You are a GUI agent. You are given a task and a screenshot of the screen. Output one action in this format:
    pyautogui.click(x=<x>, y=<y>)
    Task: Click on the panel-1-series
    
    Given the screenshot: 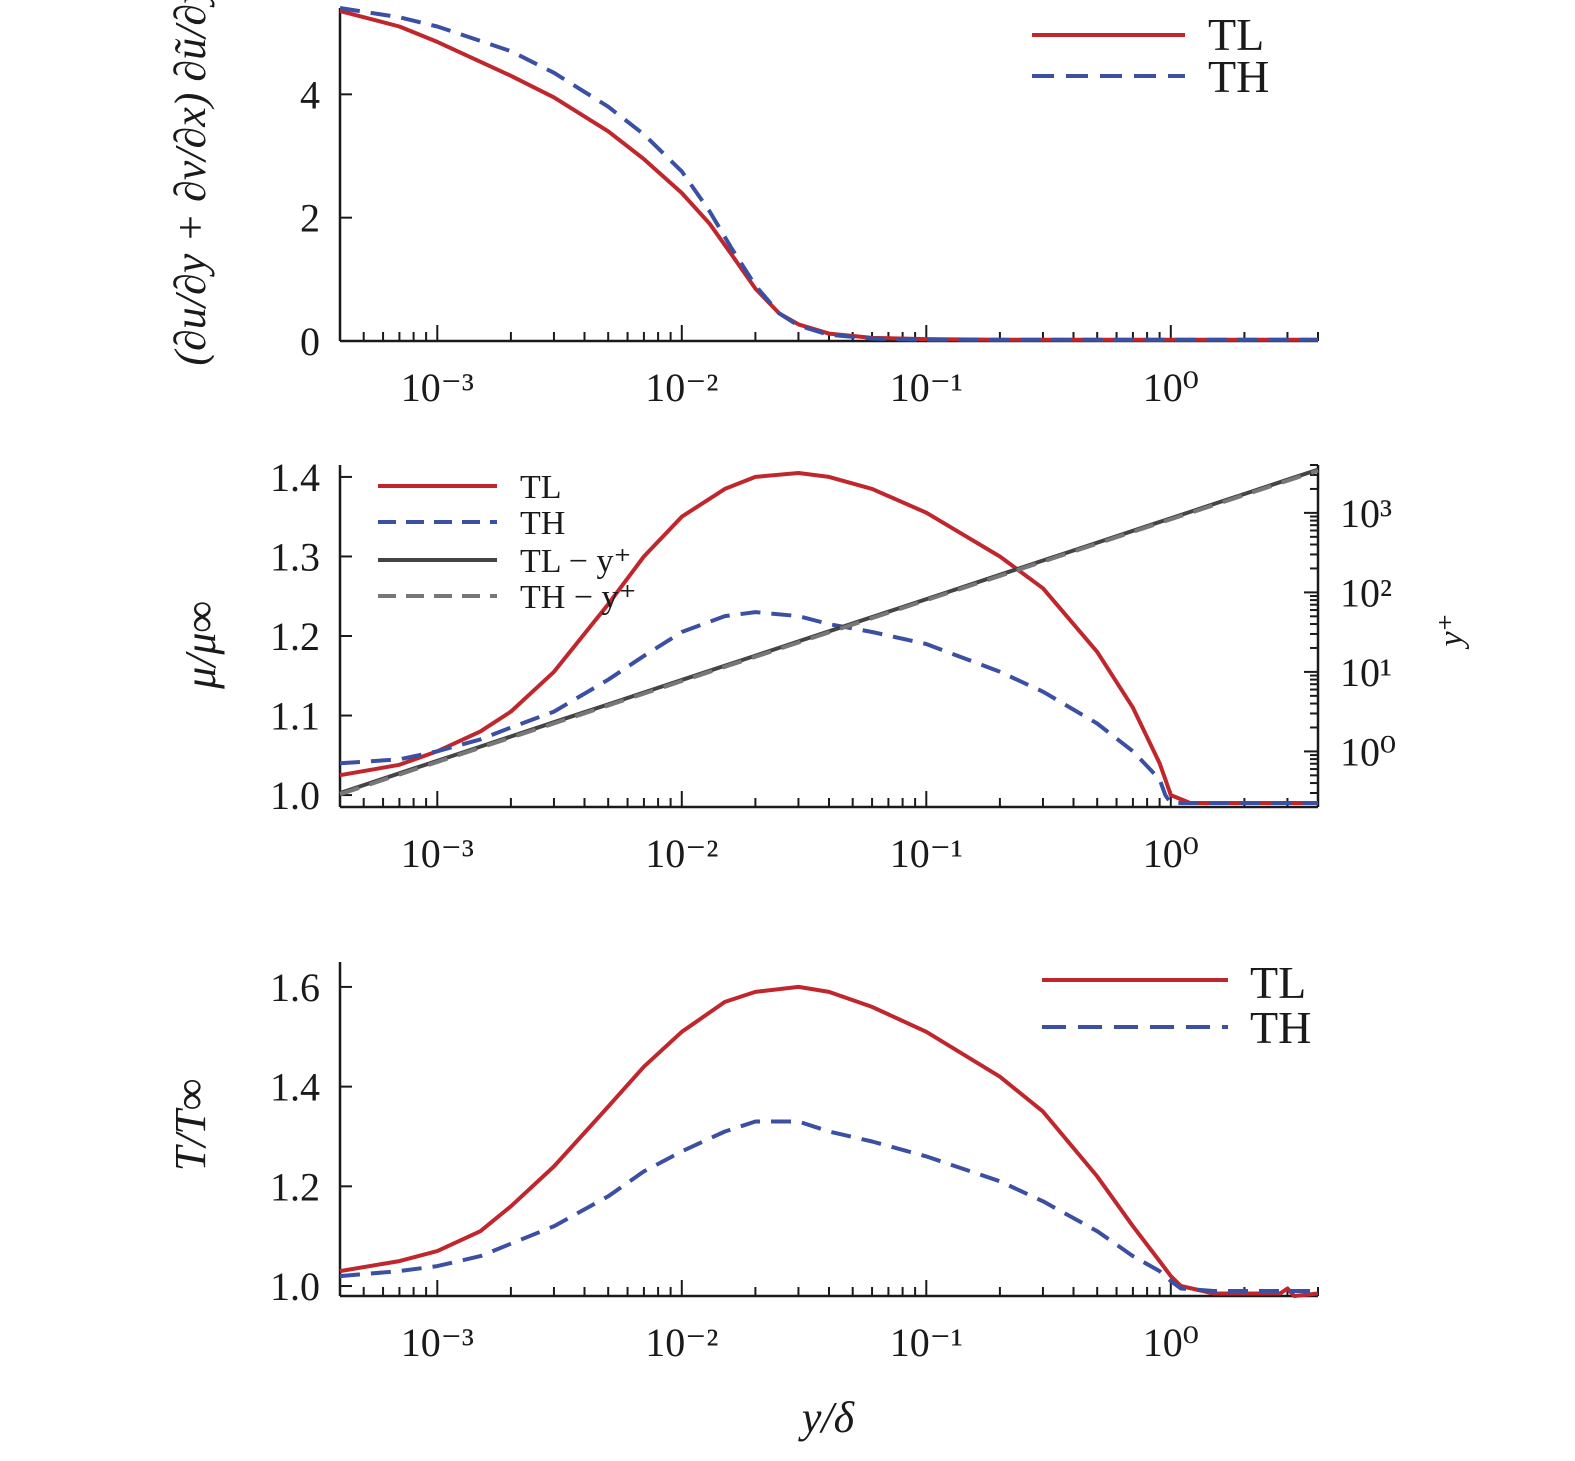 What is the action you would take?
    pyautogui.click(x=829, y=636)
    